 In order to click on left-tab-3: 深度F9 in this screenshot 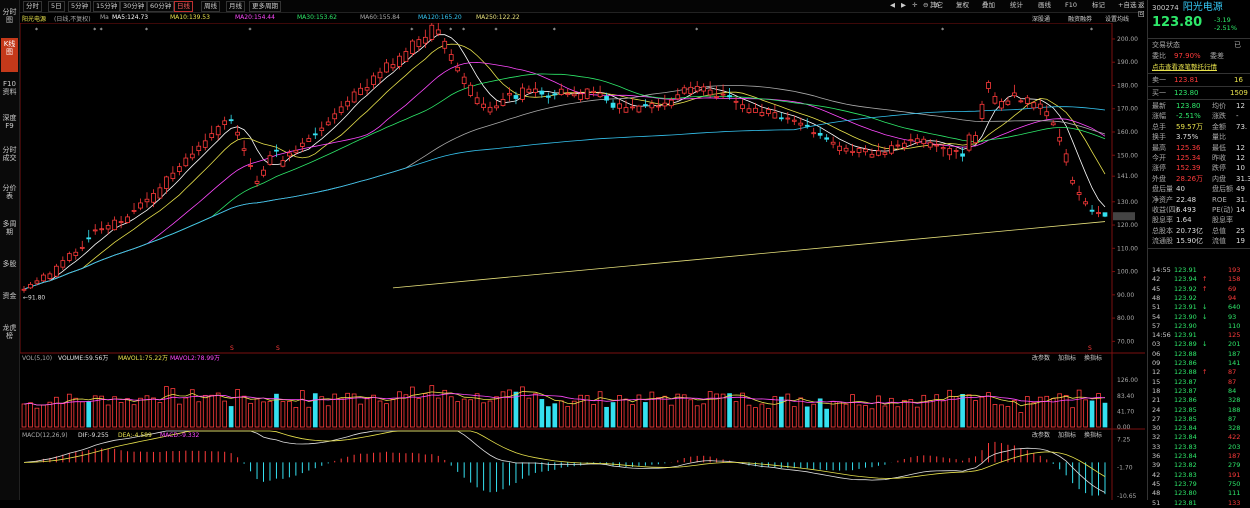, I will do `click(9, 122)`.